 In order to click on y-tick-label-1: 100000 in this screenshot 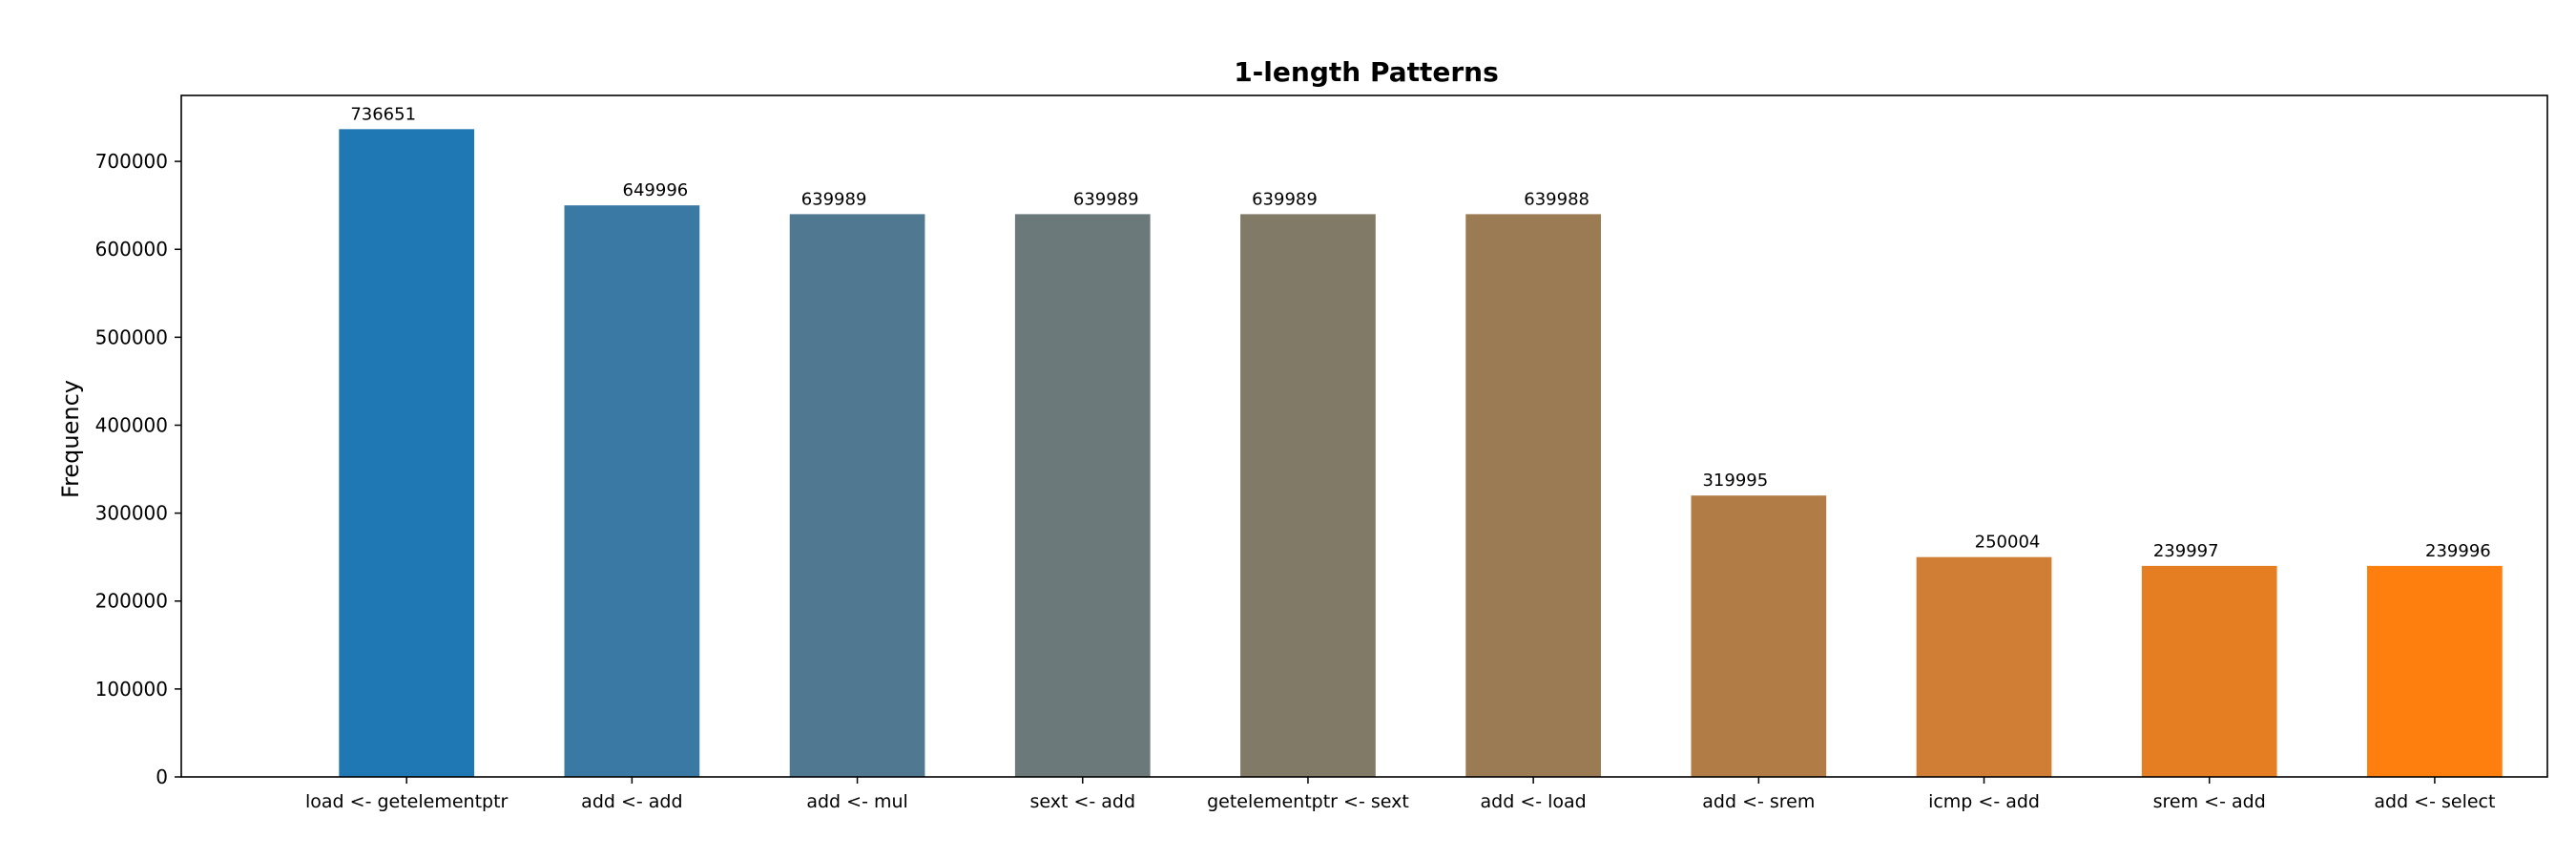, I will do `click(131, 689)`.